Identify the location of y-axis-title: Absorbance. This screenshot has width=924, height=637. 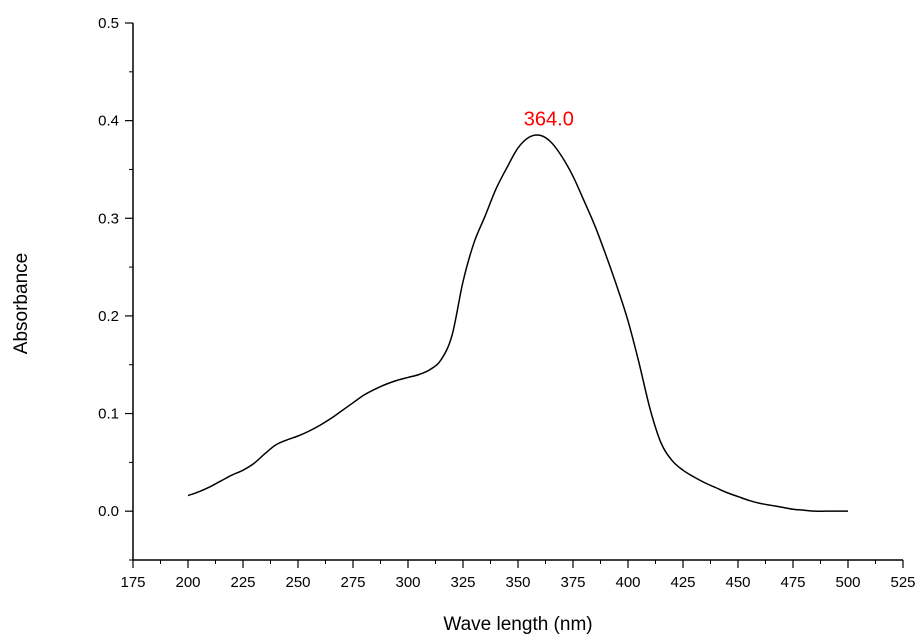
(21, 303).